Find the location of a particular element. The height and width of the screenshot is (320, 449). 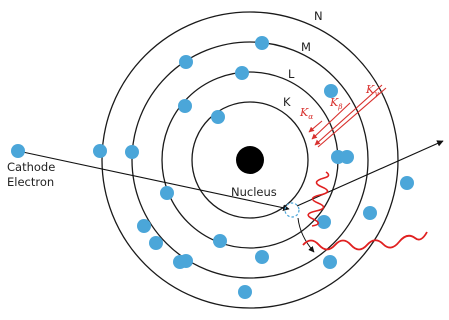

k-transitions is located at coordinates (347, 116).